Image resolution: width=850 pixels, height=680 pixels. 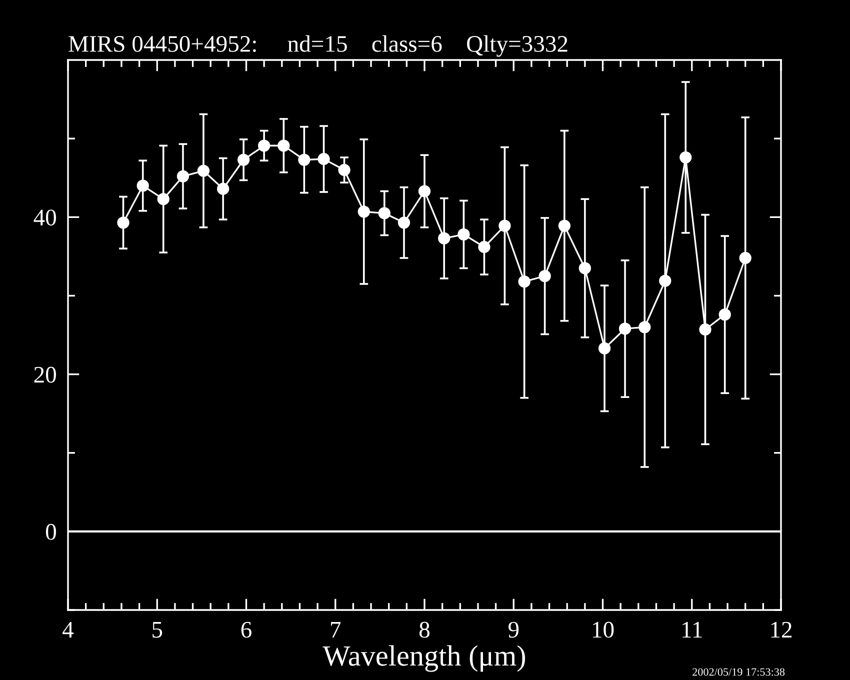 I want to click on x-tick-label: 9, so click(x=513, y=630).